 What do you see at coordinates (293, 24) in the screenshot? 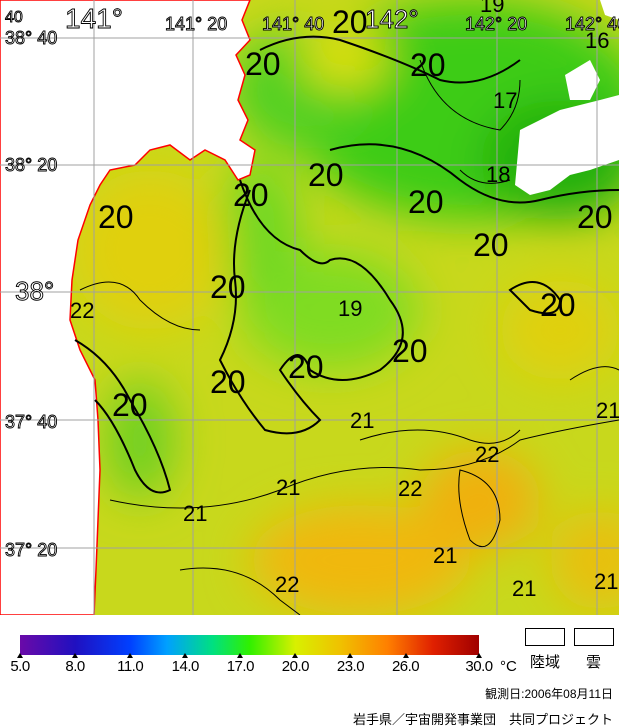
I see `longitude-label: 141° 40` at bounding box center [293, 24].